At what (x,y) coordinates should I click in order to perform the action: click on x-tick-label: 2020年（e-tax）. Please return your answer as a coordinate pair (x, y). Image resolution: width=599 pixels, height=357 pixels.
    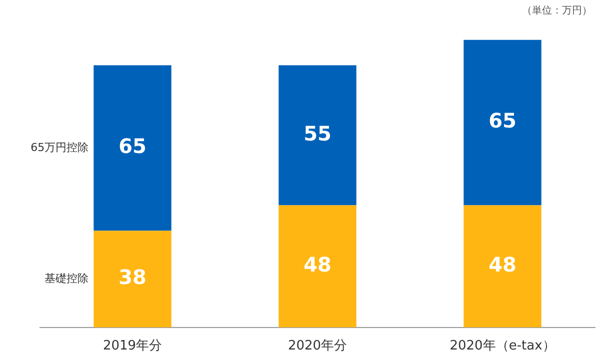
    Looking at the image, I should click on (503, 346).